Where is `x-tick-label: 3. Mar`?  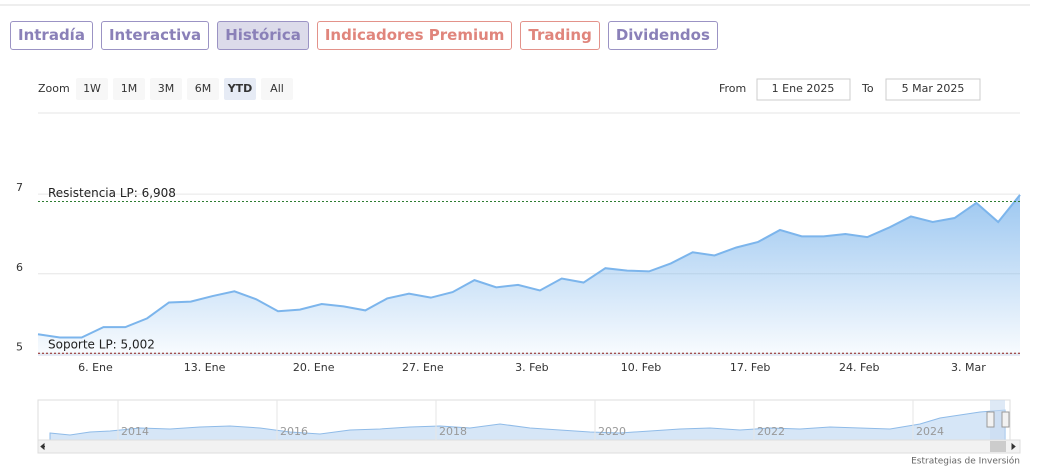 x-tick-label: 3. Mar is located at coordinates (968, 367).